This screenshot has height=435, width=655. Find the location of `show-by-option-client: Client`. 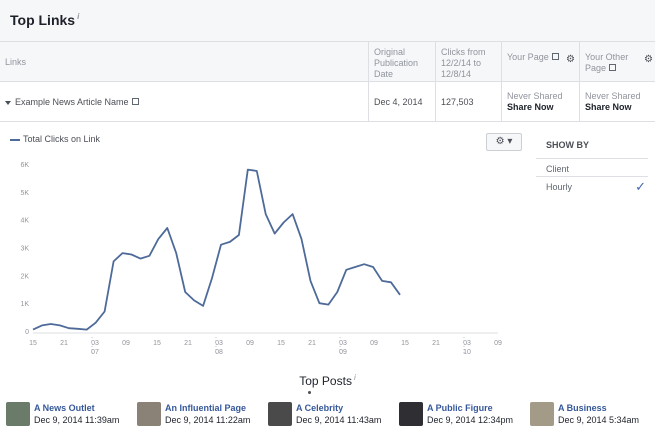

show-by-option-client: Client is located at coordinates (592, 167).